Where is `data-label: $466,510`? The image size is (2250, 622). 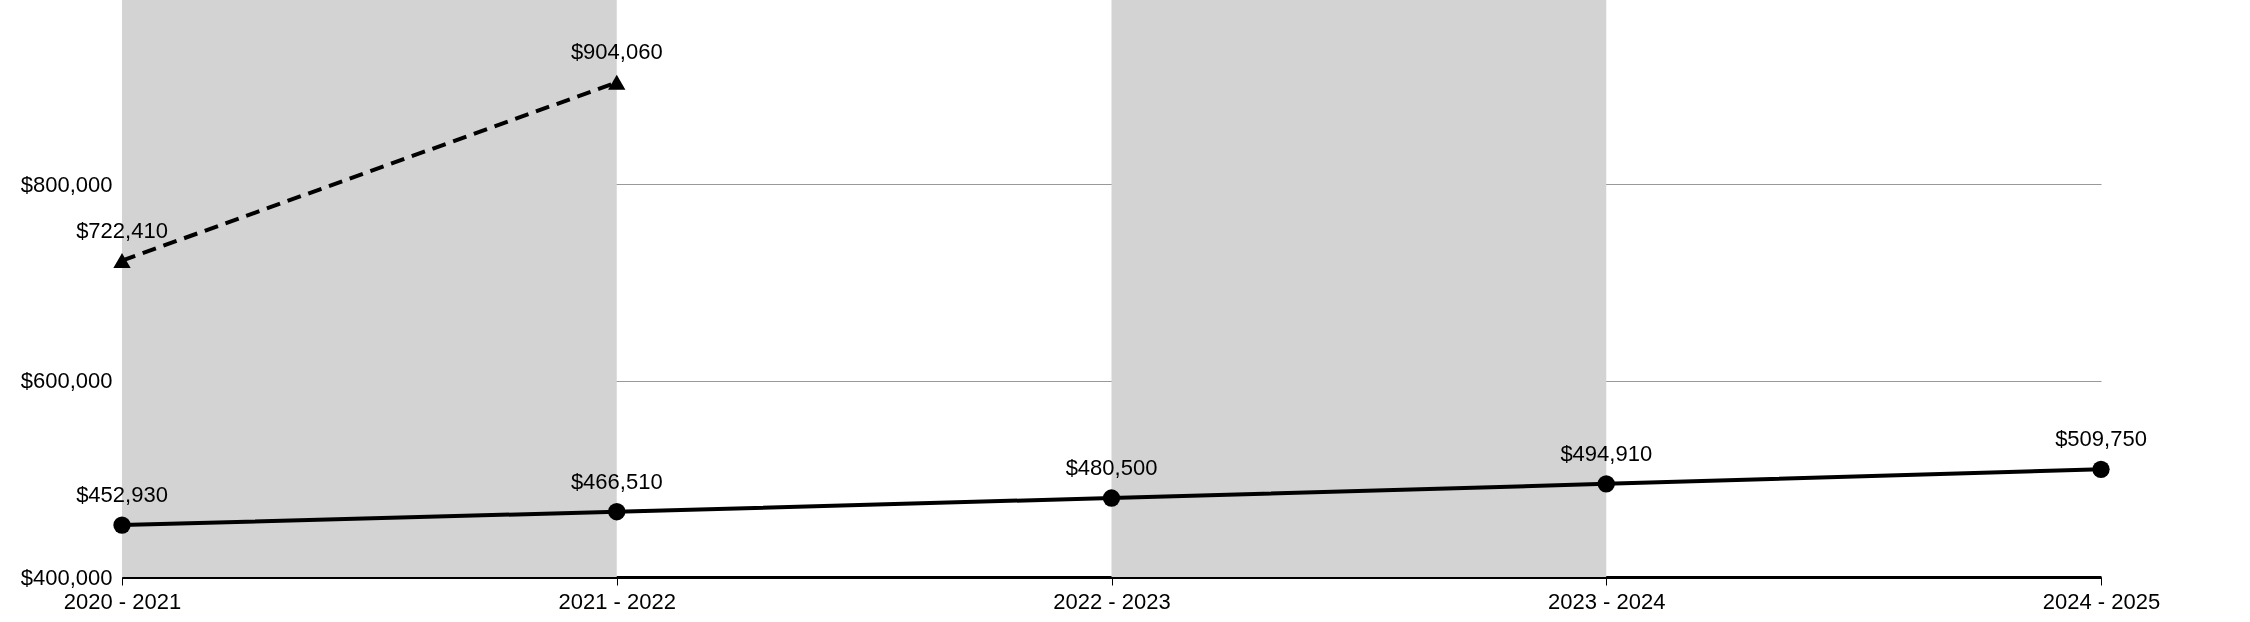
data-label: $466,510 is located at coordinates (616, 481).